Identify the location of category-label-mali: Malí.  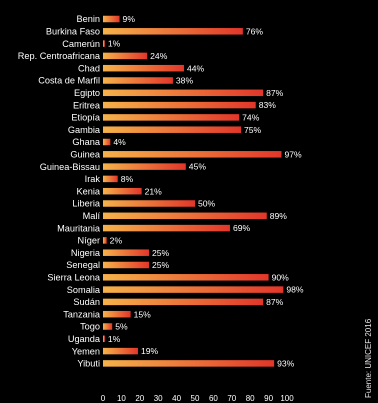
(92, 216).